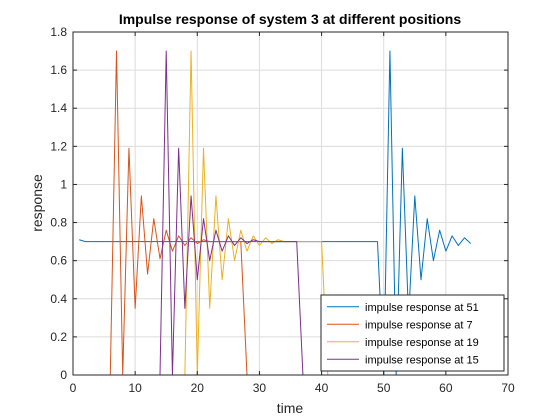 The image size is (560, 420). I want to click on y-tick-label: 1.2, so click(58, 146).